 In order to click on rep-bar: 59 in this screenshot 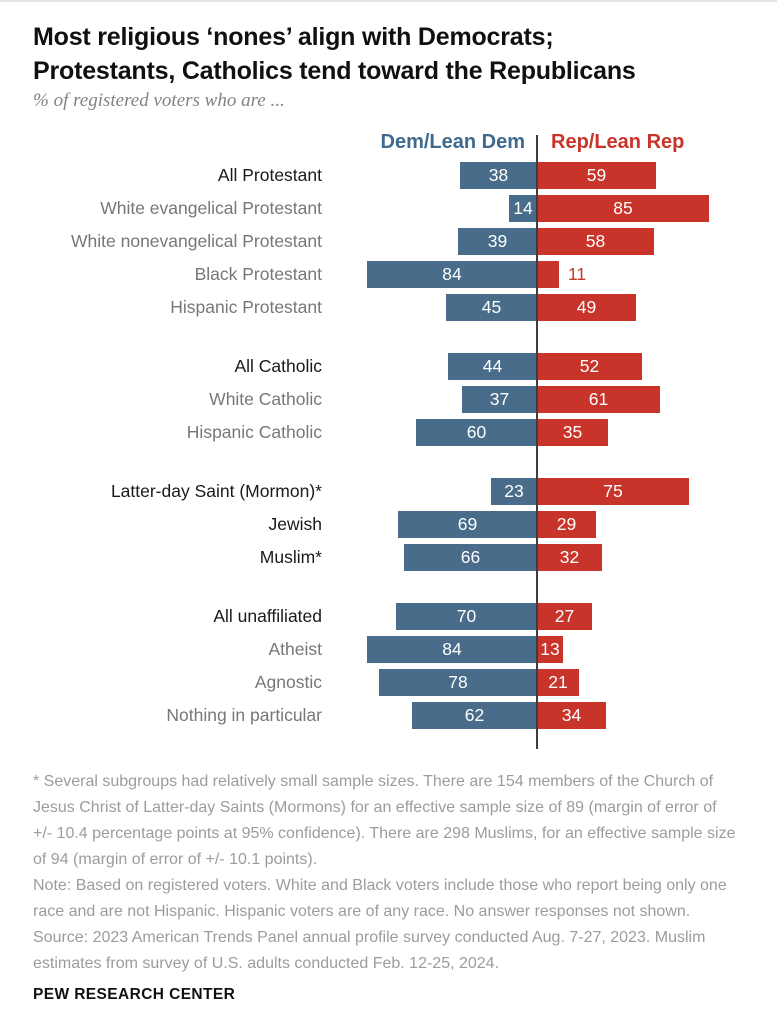, I will do `click(596, 175)`.